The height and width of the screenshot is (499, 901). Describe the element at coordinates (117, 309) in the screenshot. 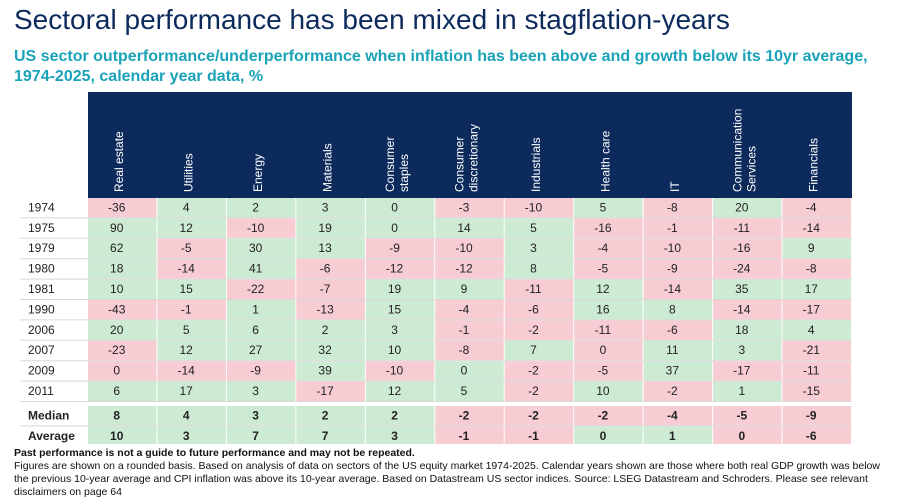

I see `cell-value: -43` at that location.